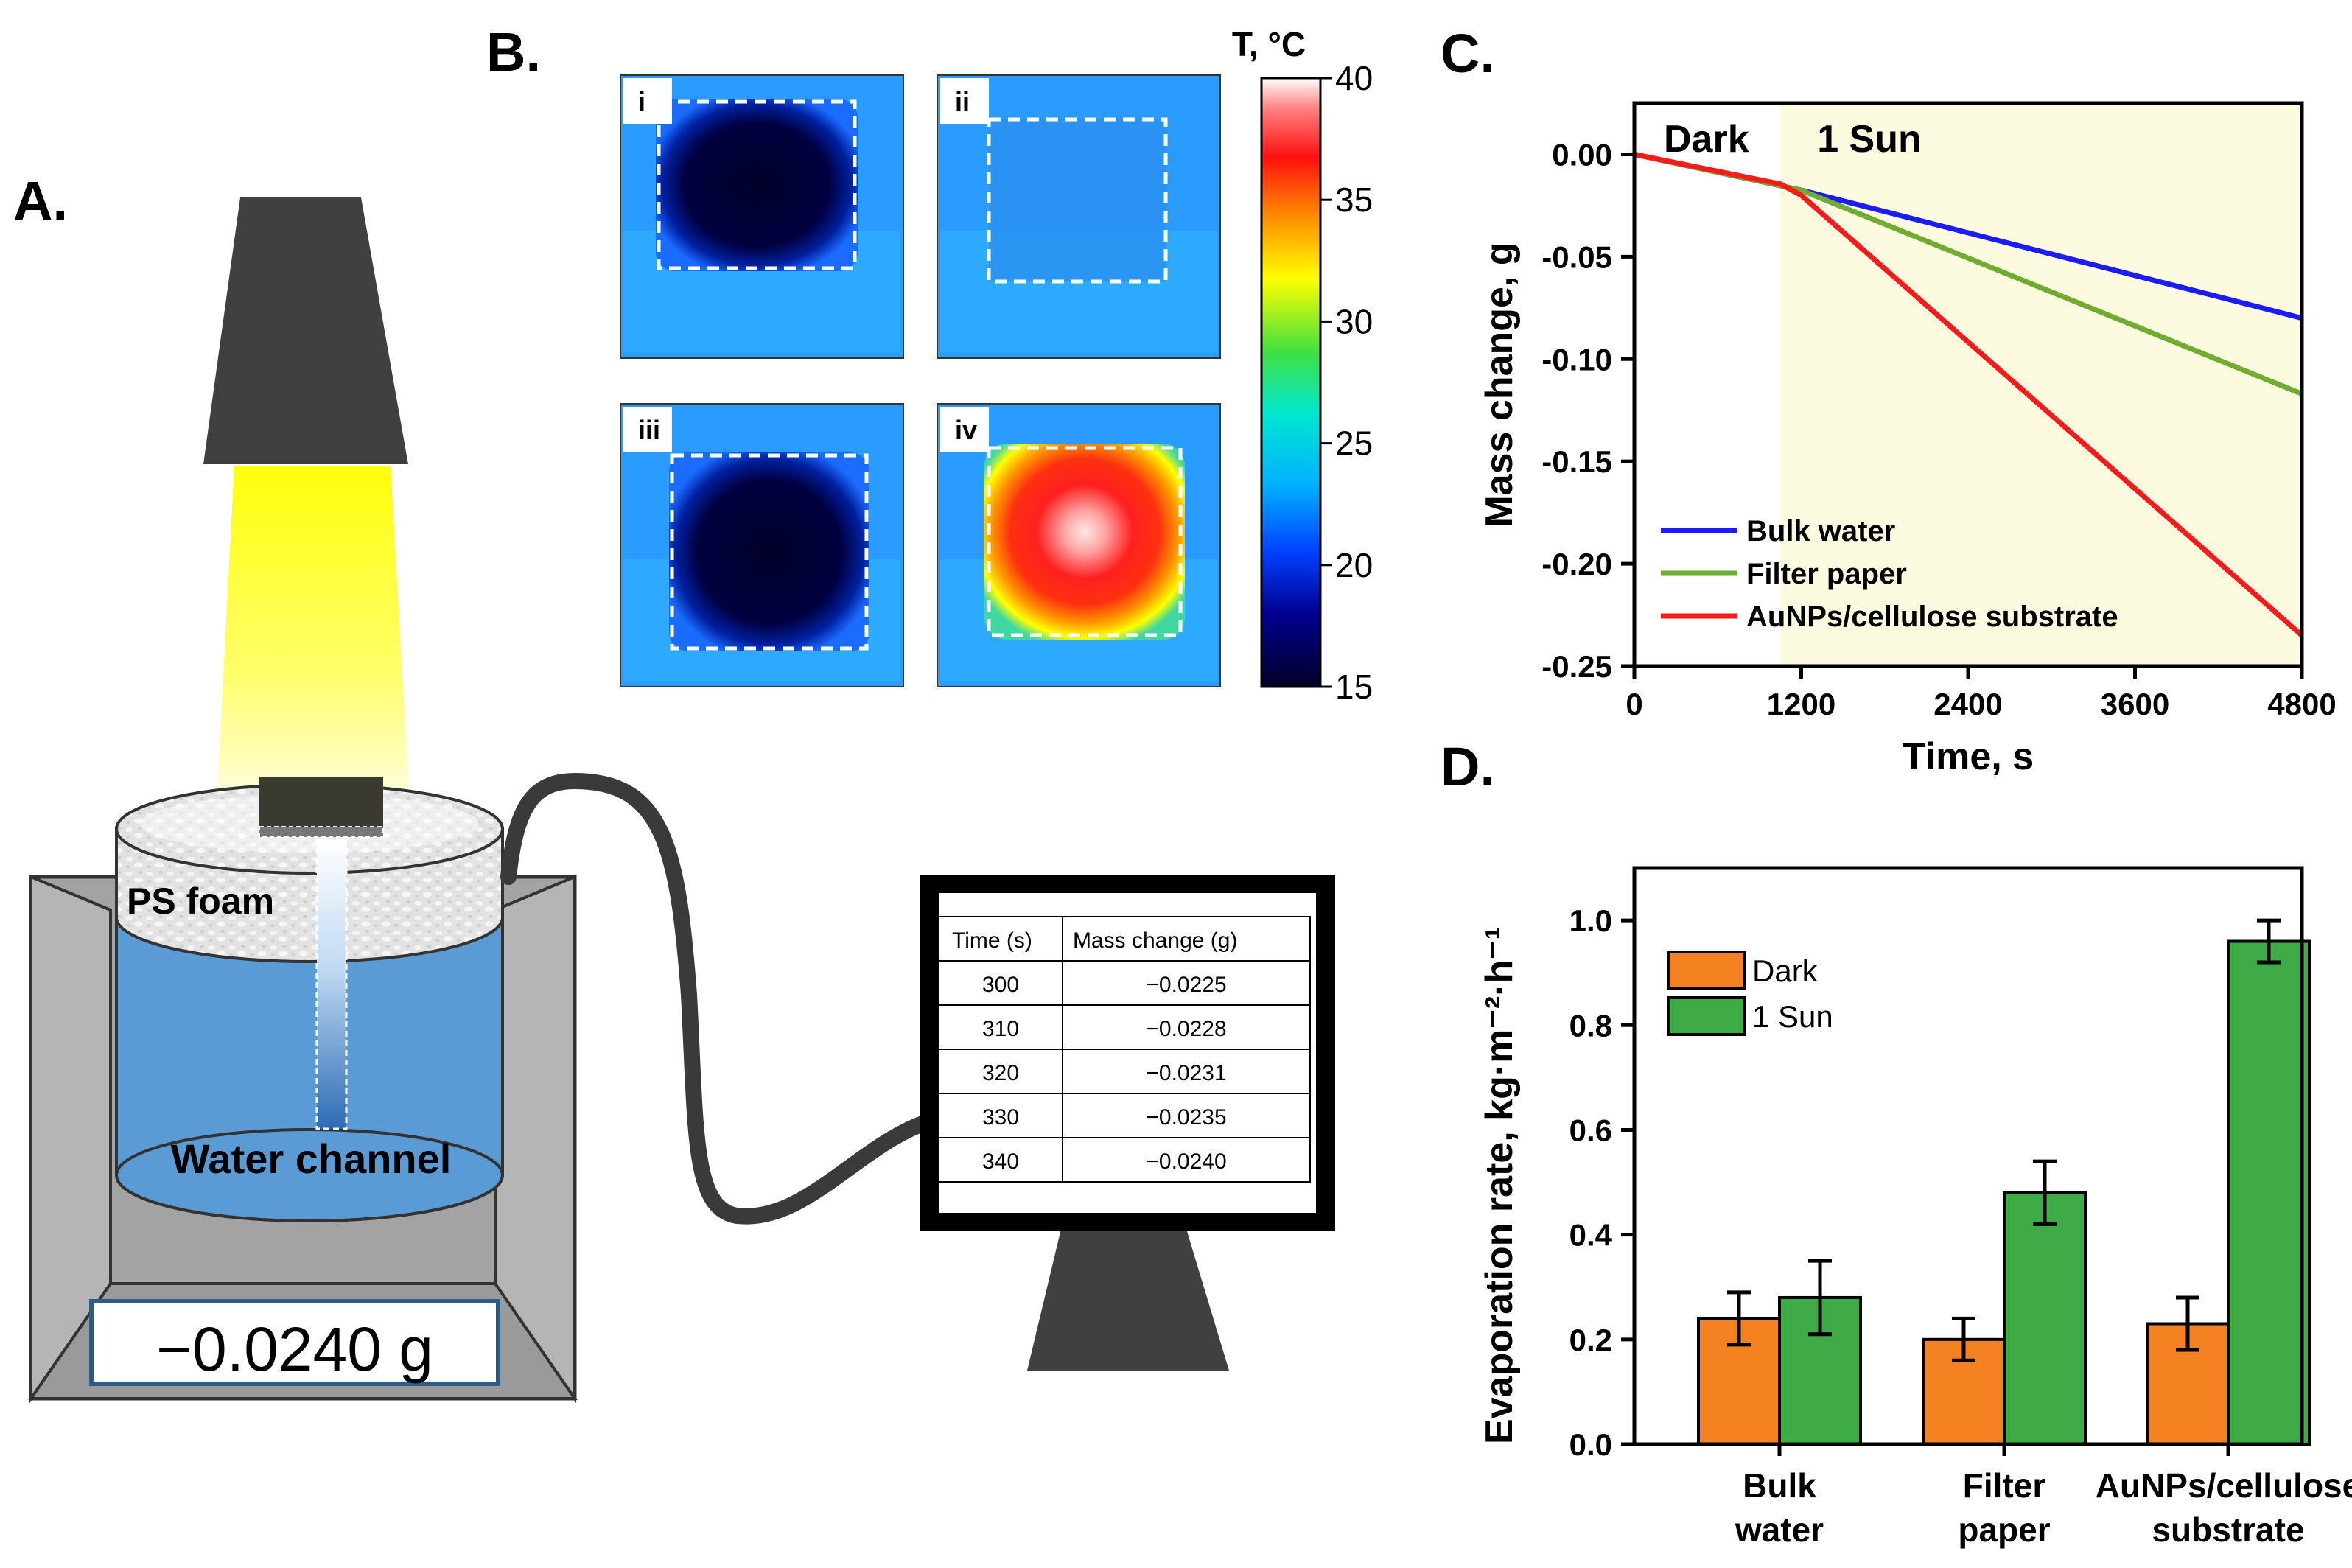  Describe the element at coordinates (1000, 985) in the screenshot. I see `table-cell: 300` at that location.